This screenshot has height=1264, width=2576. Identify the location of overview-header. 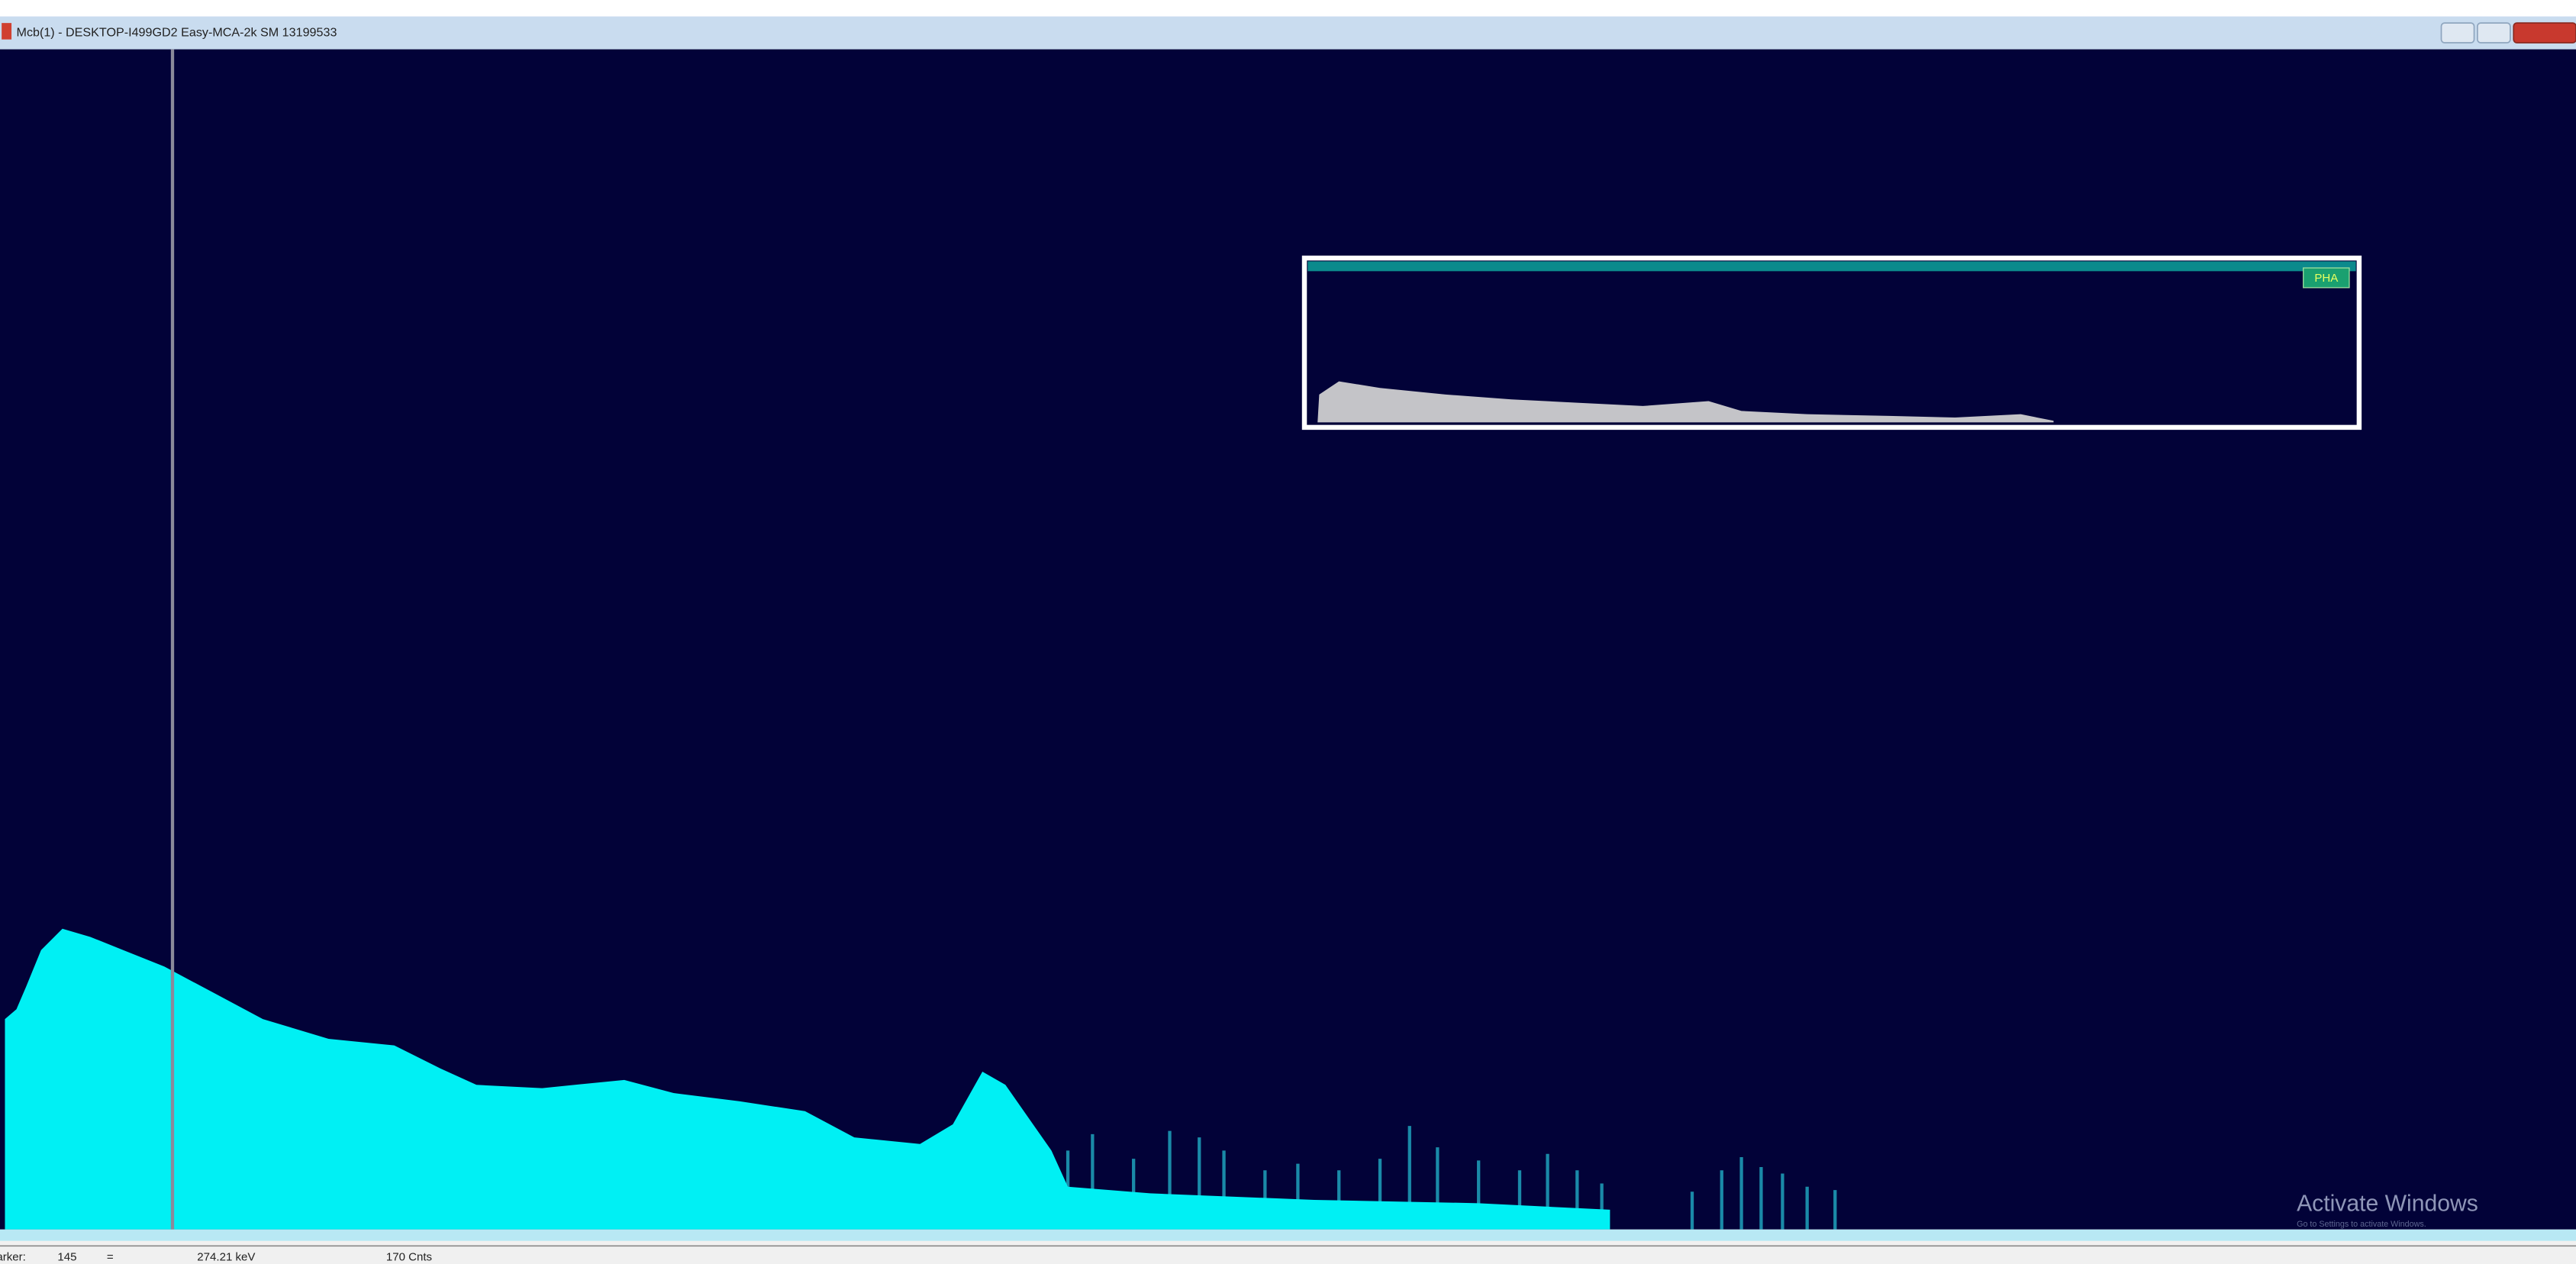
(1832, 266).